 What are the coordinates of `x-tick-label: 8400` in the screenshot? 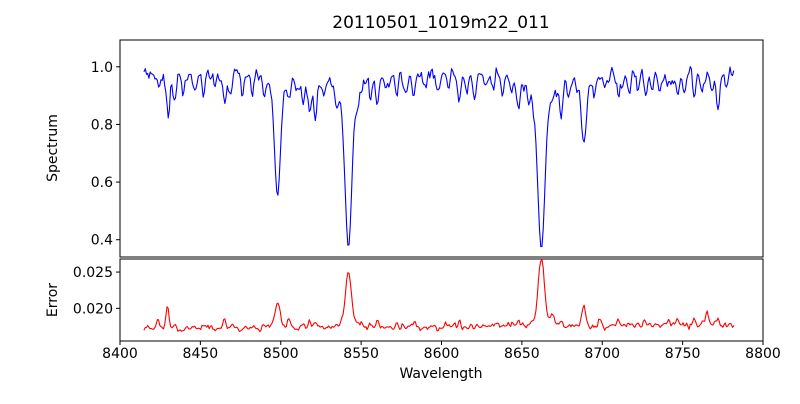 It's located at (120, 354).